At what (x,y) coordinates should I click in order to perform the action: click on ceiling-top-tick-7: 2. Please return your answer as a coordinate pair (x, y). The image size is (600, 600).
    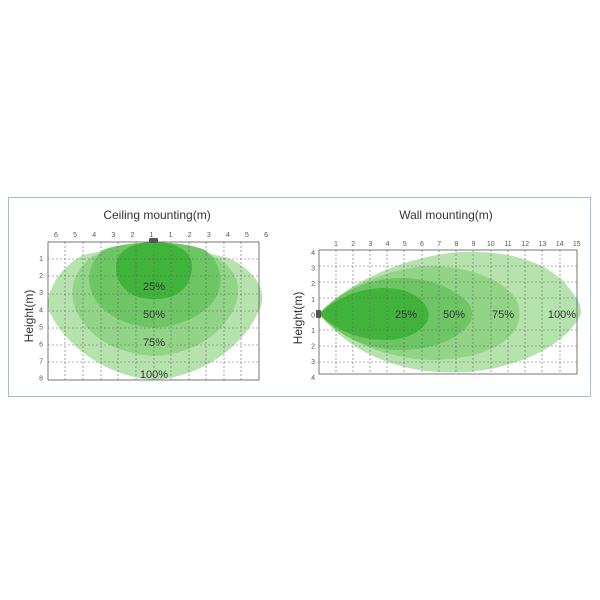
    Looking at the image, I should click on (190, 235).